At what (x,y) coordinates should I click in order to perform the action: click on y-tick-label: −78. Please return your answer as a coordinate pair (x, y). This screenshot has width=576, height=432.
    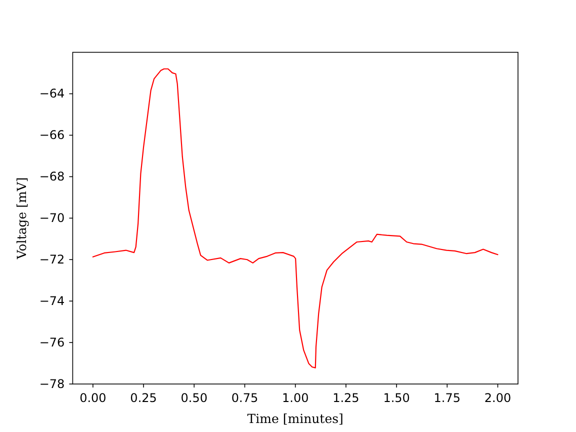
    Looking at the image, I should click on (52, 383).